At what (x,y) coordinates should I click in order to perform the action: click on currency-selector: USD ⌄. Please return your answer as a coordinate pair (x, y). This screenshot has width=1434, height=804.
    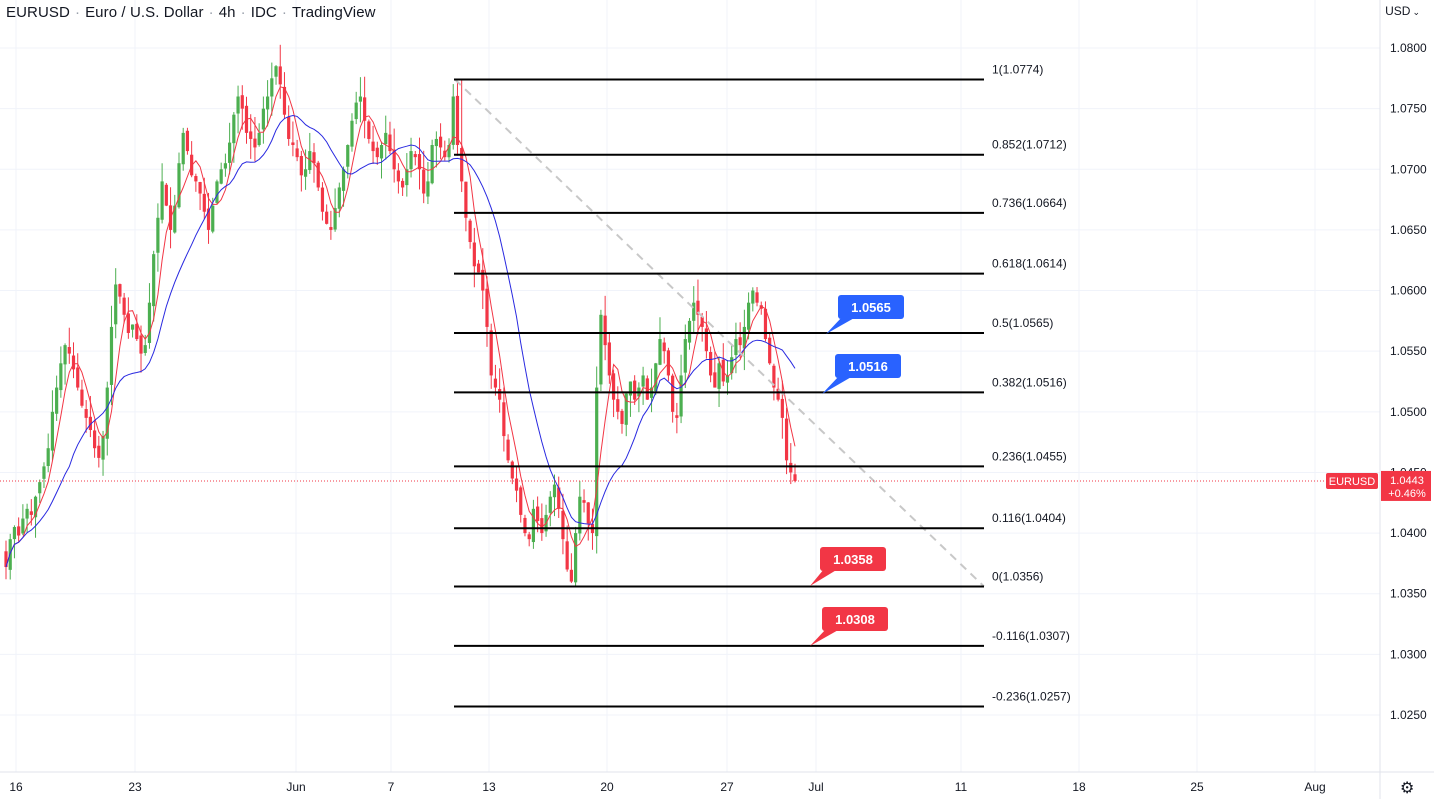
    Looking at the image, I should click on (1402, 11).